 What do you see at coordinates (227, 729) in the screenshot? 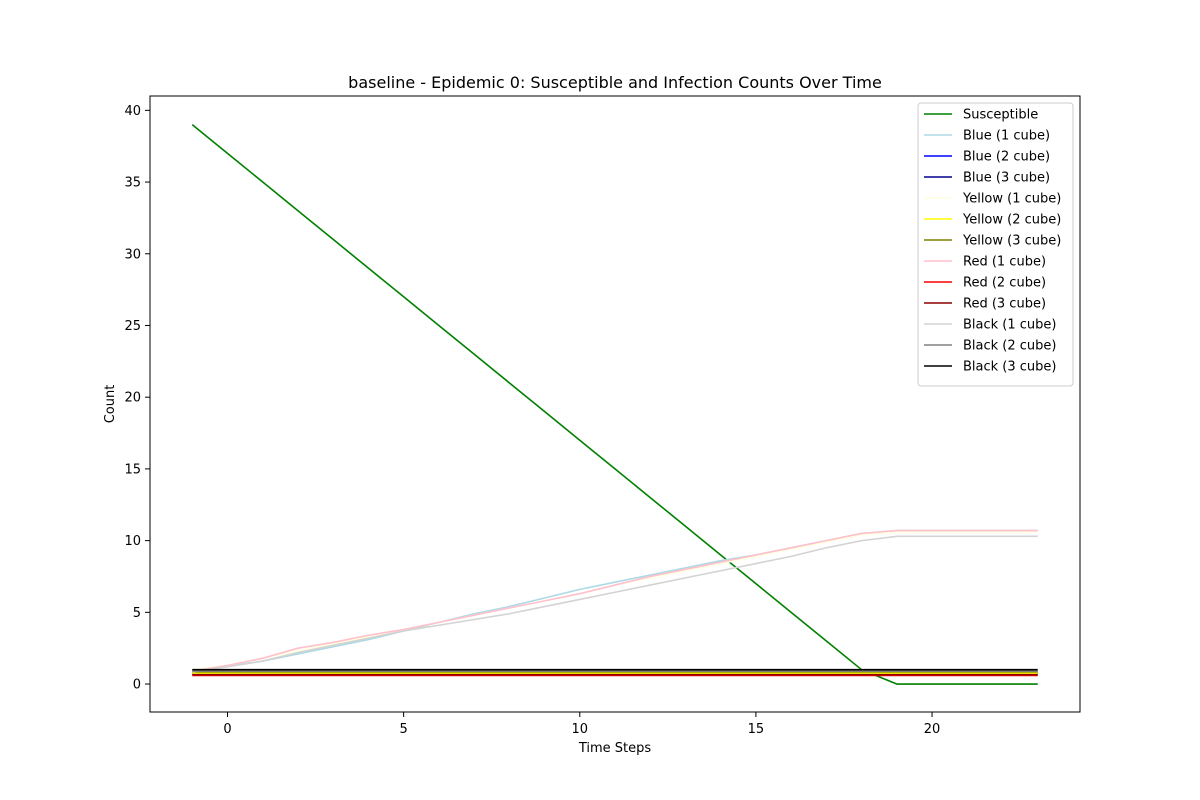
I see `x-tick-label: 0` at bounding box center [227, 729].